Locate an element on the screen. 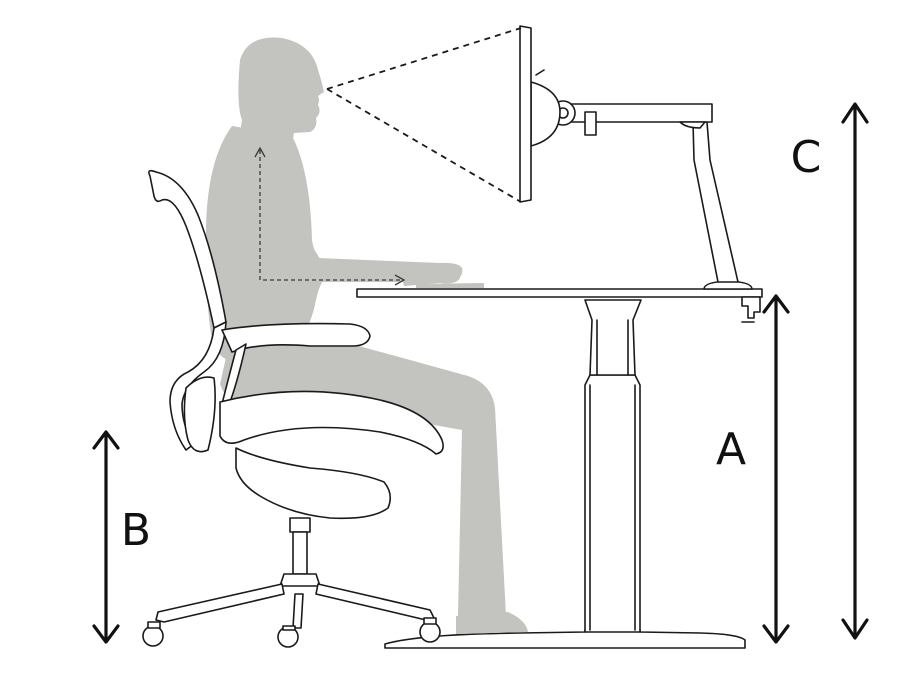 This screenshot has width=900, height=675. dimension-arrow-b is located at coordinates (106, 537).